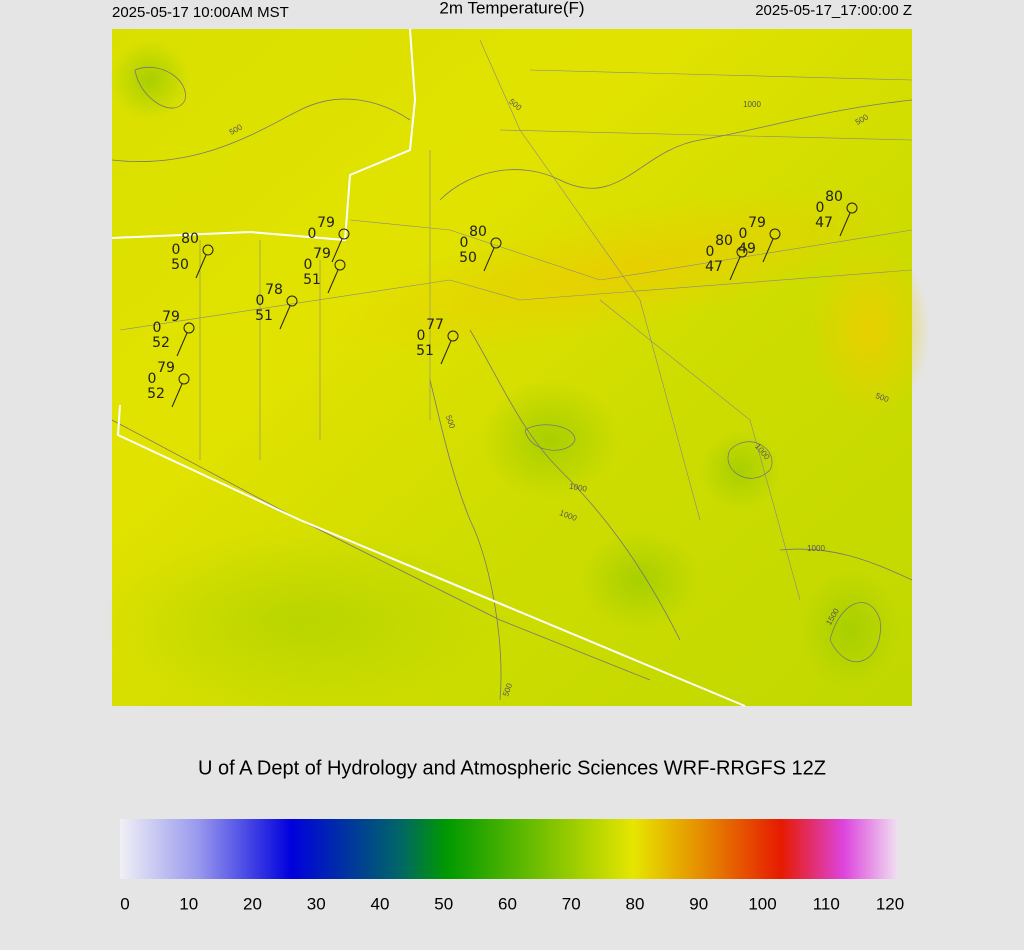  Describe the element at coordinates (274, 290) in the screenshot. I see `station-temperature: 78` at that location.